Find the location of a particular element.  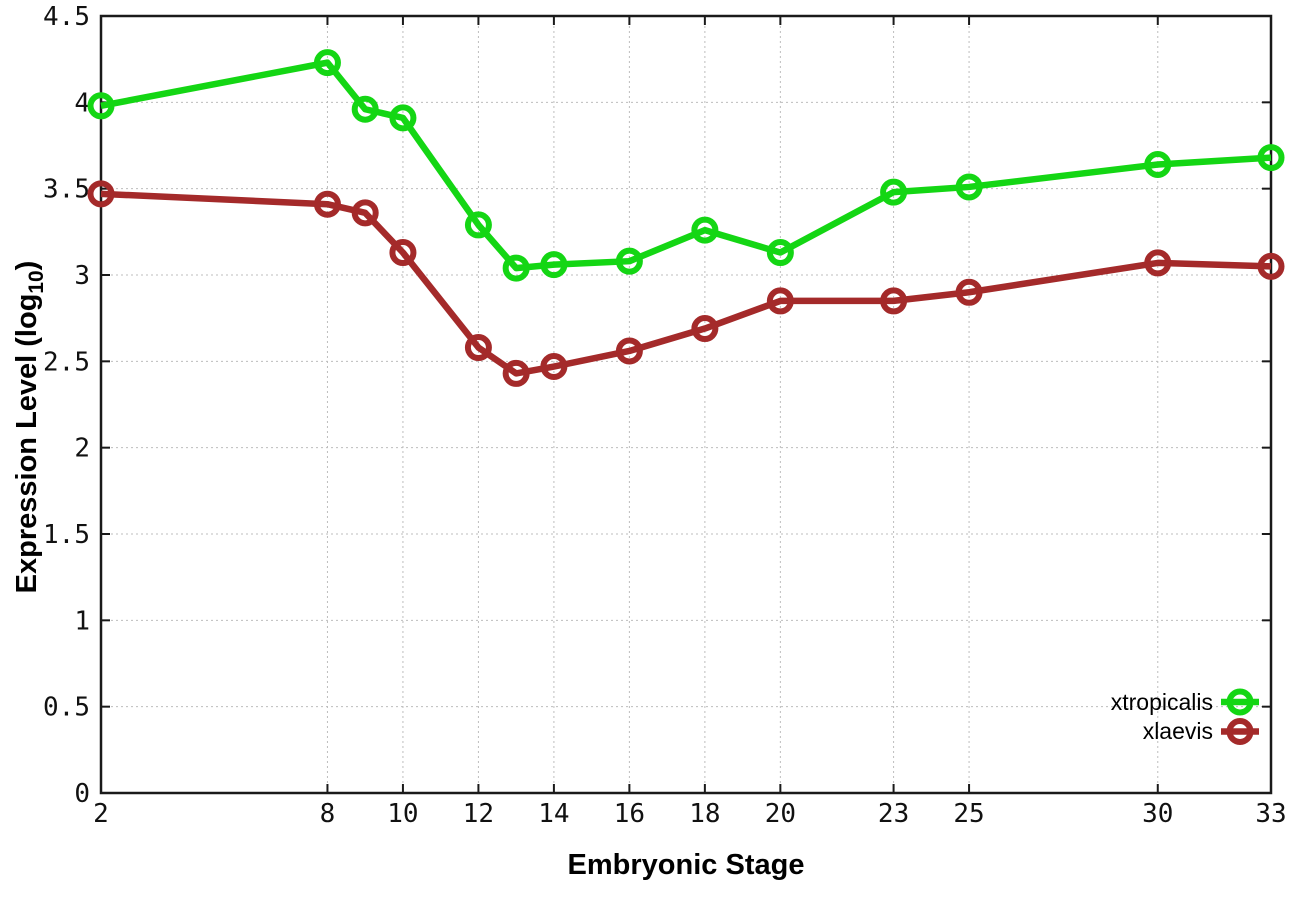

x-tick-label: 20 is located at coordinates (780, 814).